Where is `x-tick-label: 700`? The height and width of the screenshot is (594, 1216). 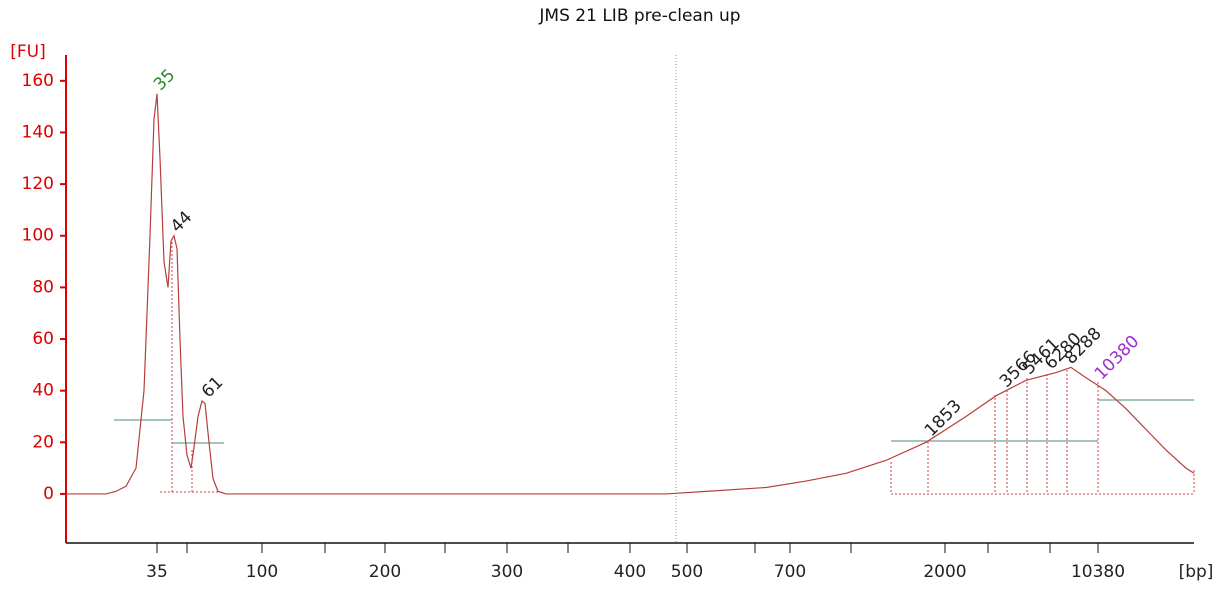
x-tick-label: 700 is located at coordinates (790, 572).